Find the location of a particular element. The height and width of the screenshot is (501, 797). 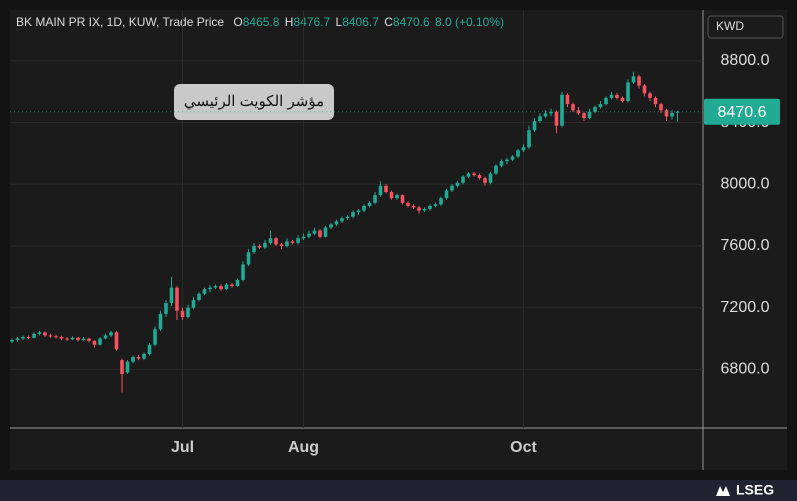

y-tick-label: 8000.0 is located at coordinates (745, 184).